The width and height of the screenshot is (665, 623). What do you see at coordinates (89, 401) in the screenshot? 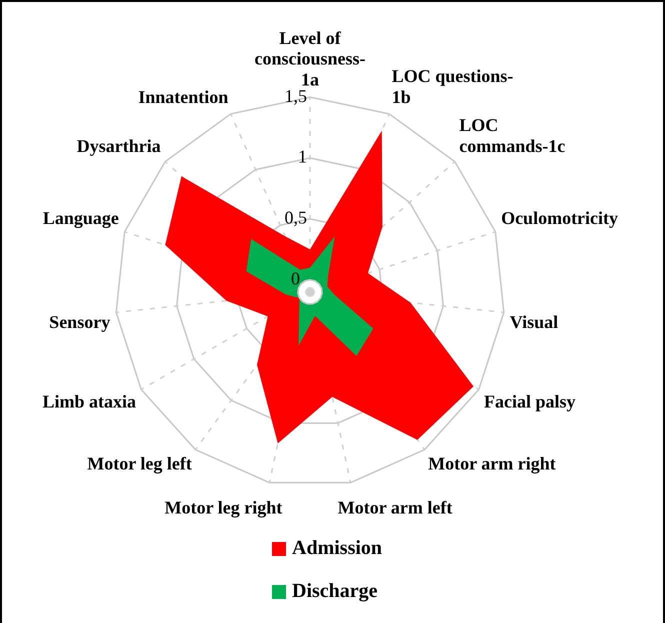
I see `spoke-label: Limb ataxia` at bounding box center [89, 401].